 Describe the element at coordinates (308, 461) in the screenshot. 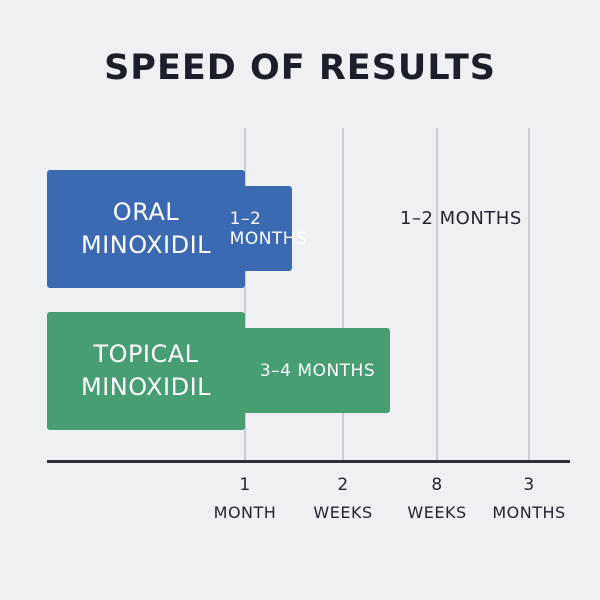

I see `x-axis` at that location.